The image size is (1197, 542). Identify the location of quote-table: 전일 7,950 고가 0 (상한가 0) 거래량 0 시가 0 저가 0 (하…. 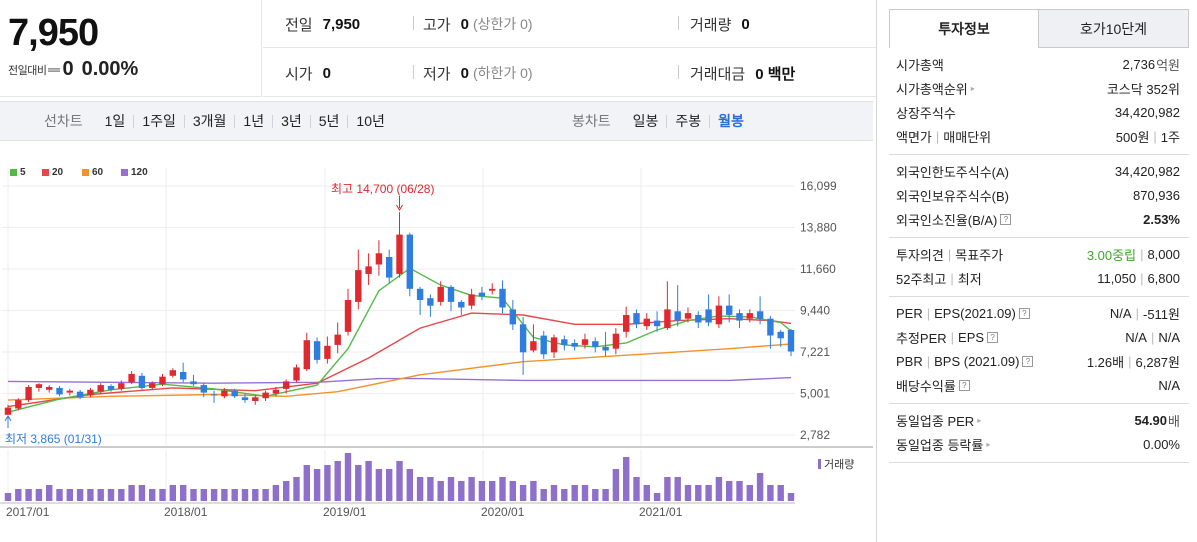
(569, 48).